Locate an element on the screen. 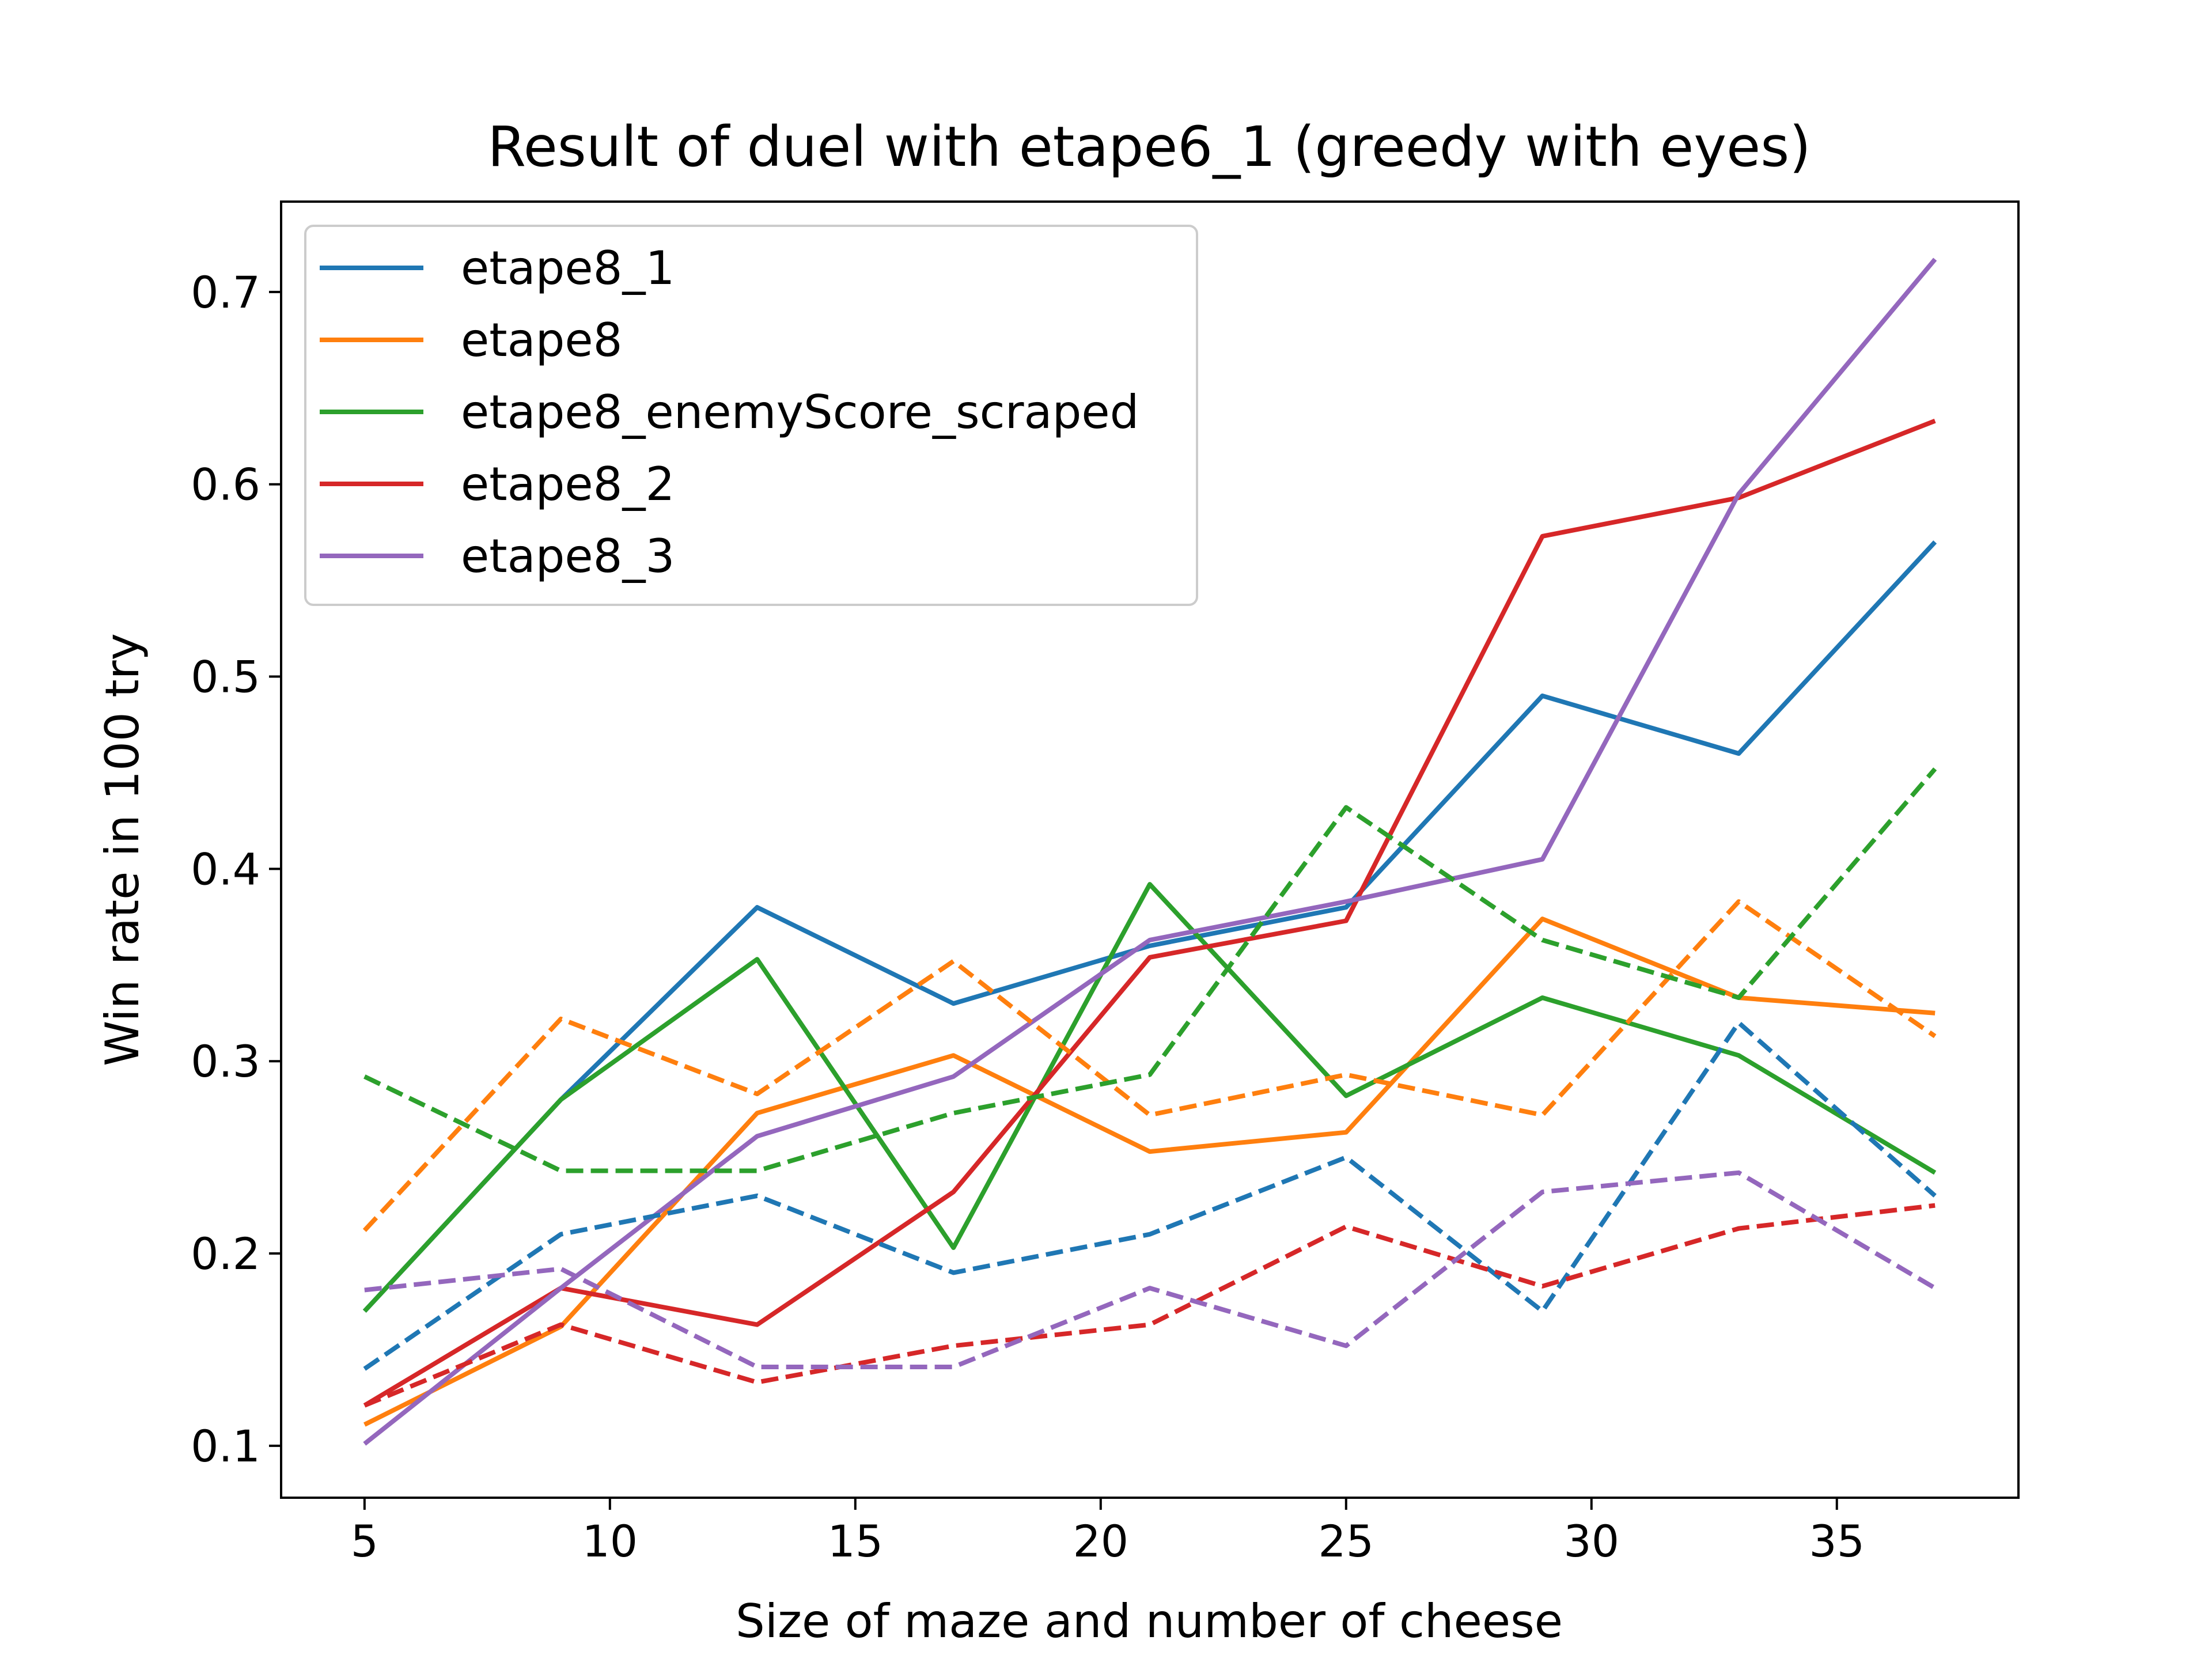 This screenshot has height=1659, width=2212. x-tick-label-25: 25 is located at coordinates (1346, 1541).